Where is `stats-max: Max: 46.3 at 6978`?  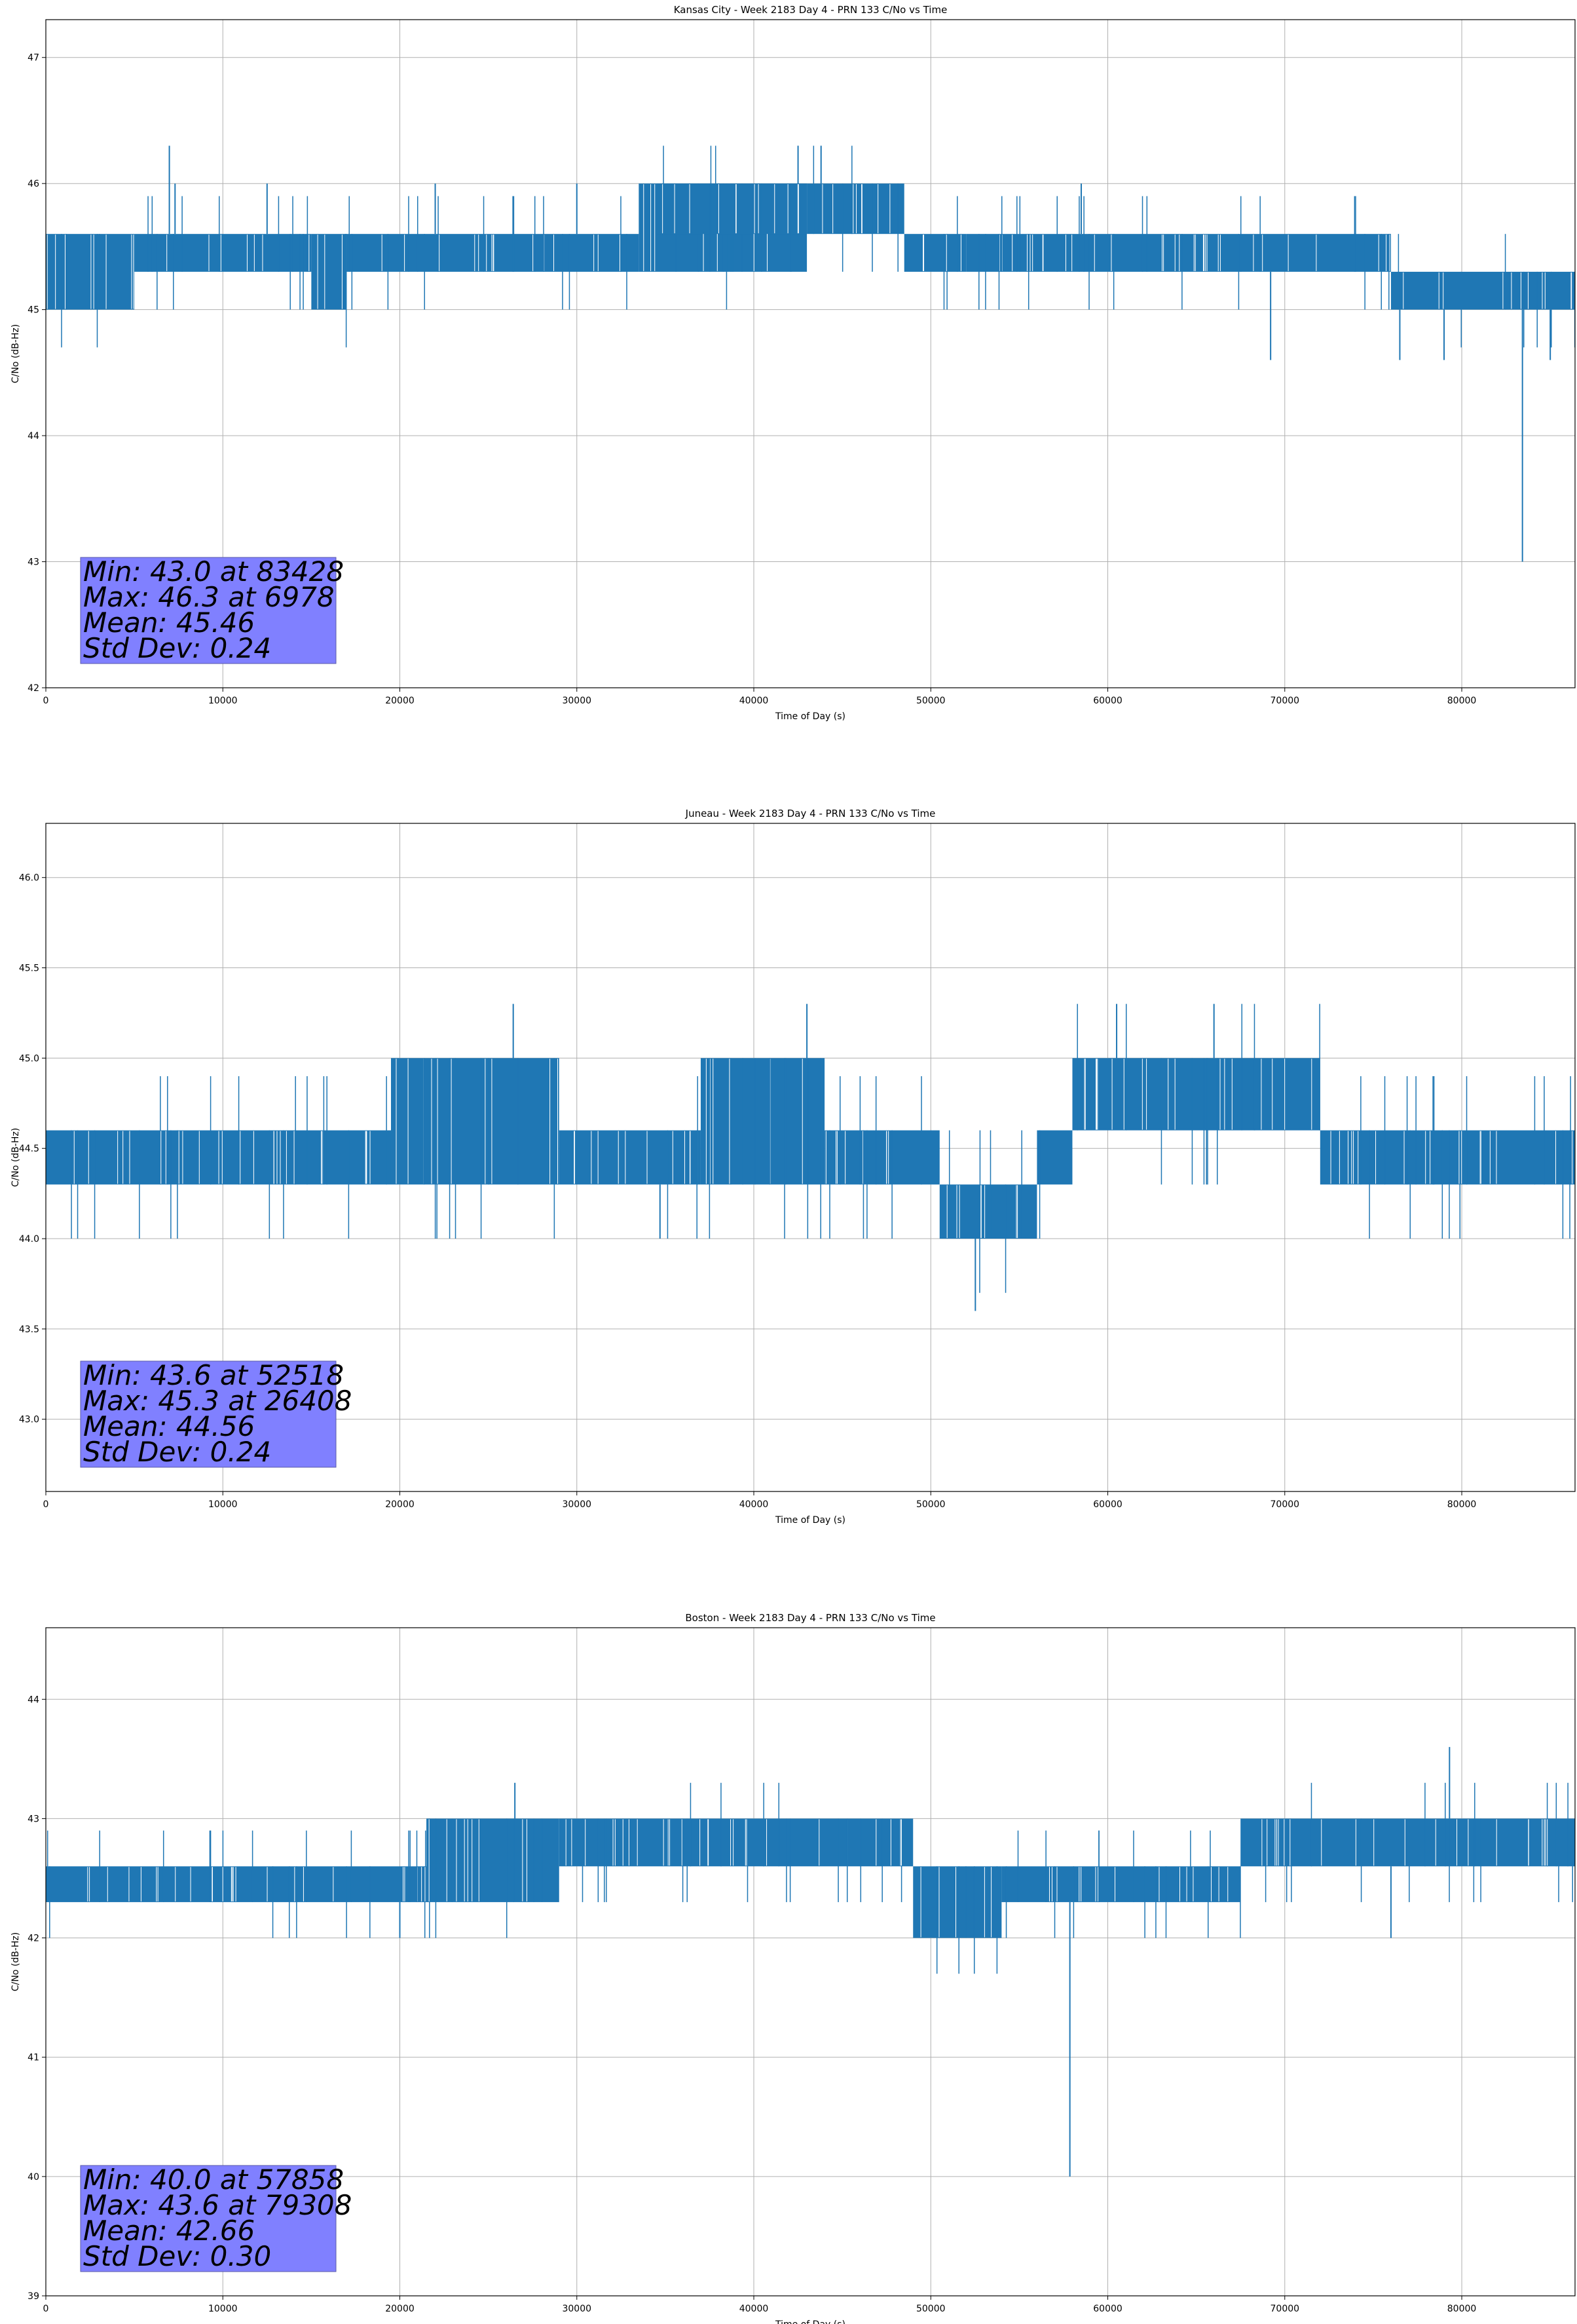
stats-max: Max: 46.3 at 6978 is located at coordinates (209, 597).